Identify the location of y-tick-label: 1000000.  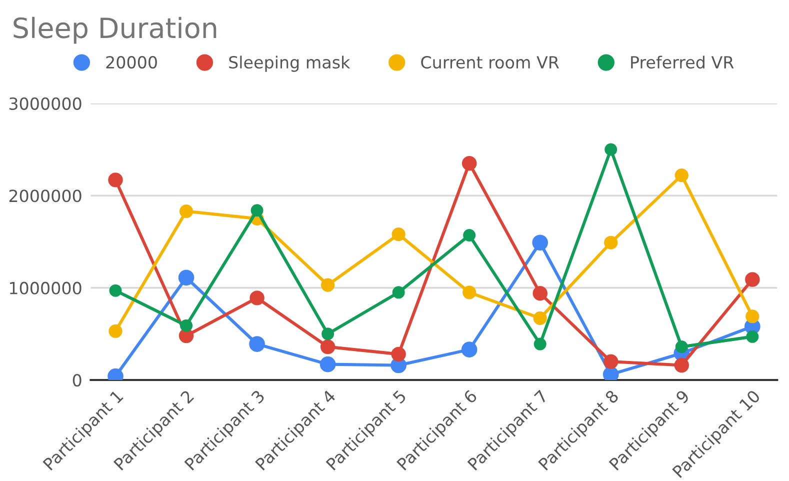
(46, 288).